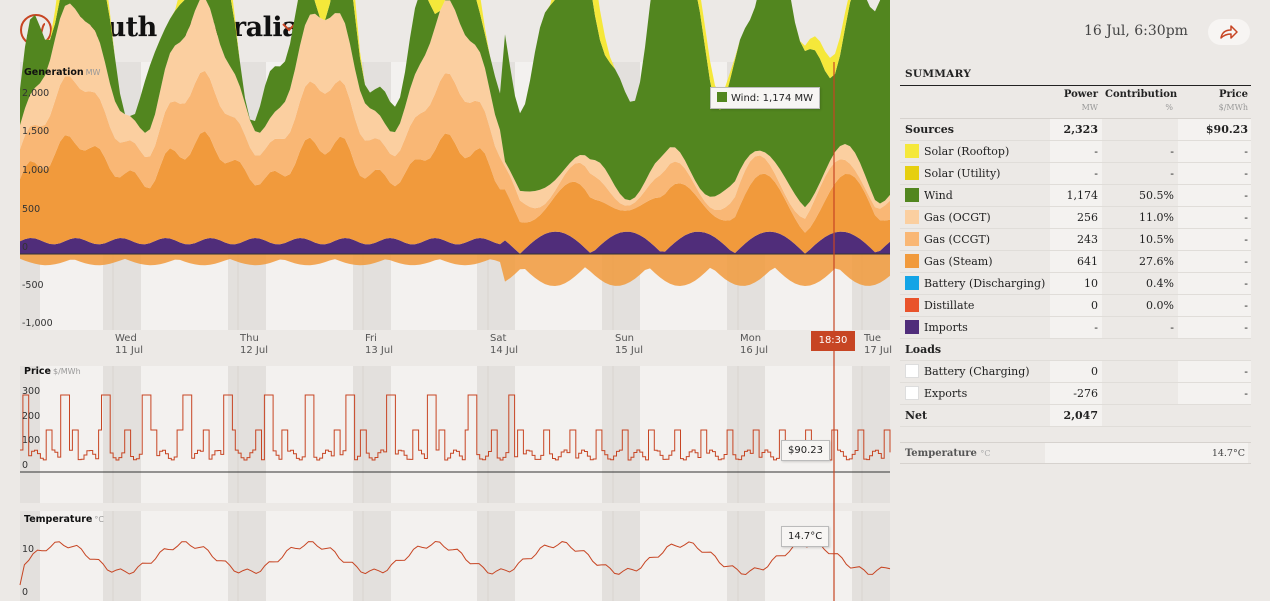 This screenshot has width=1270, height=601. What do you see at coordinates (126, 338) in the screenshot?
I see `day-name: Wed` at bounding box center [126, 338].